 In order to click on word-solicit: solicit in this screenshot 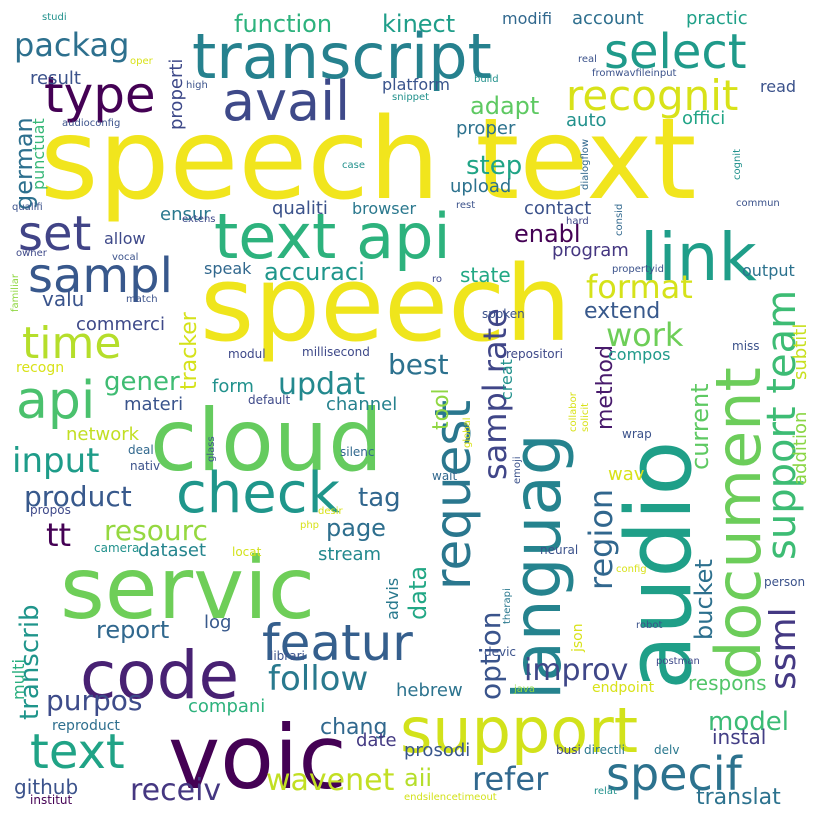, I will do `click(585, 417)`.